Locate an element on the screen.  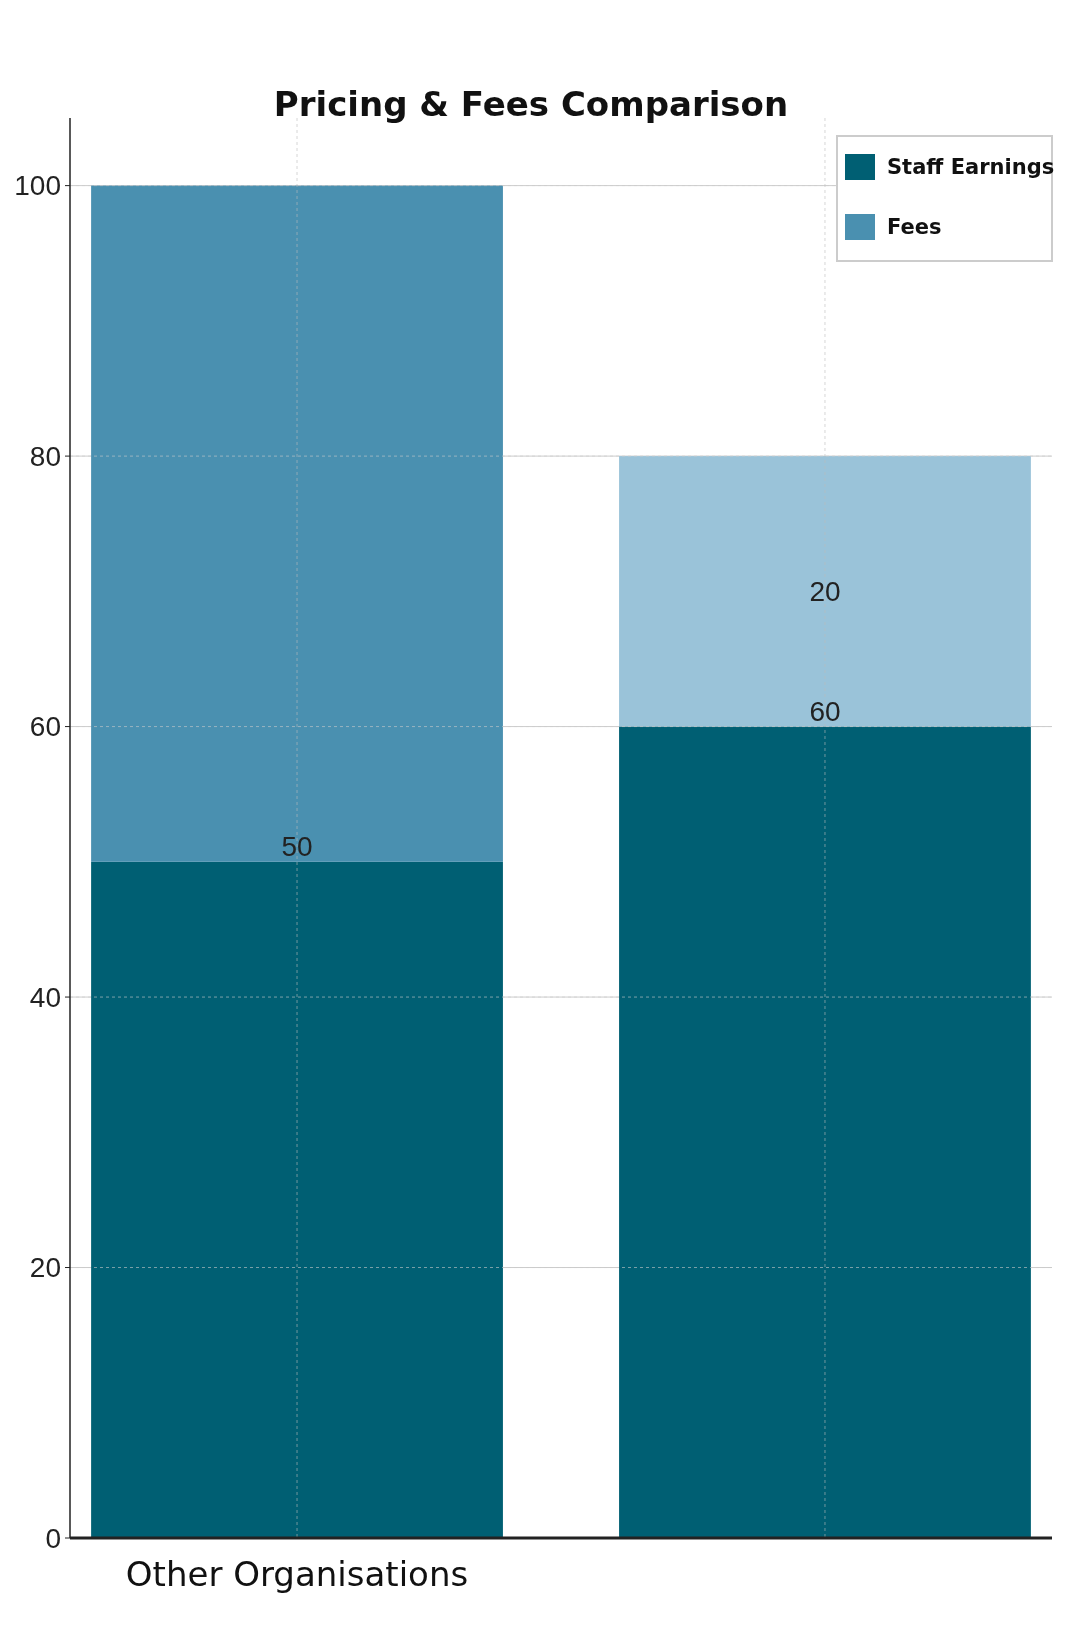
data-label: 20 is located at coordinates (825, 592).